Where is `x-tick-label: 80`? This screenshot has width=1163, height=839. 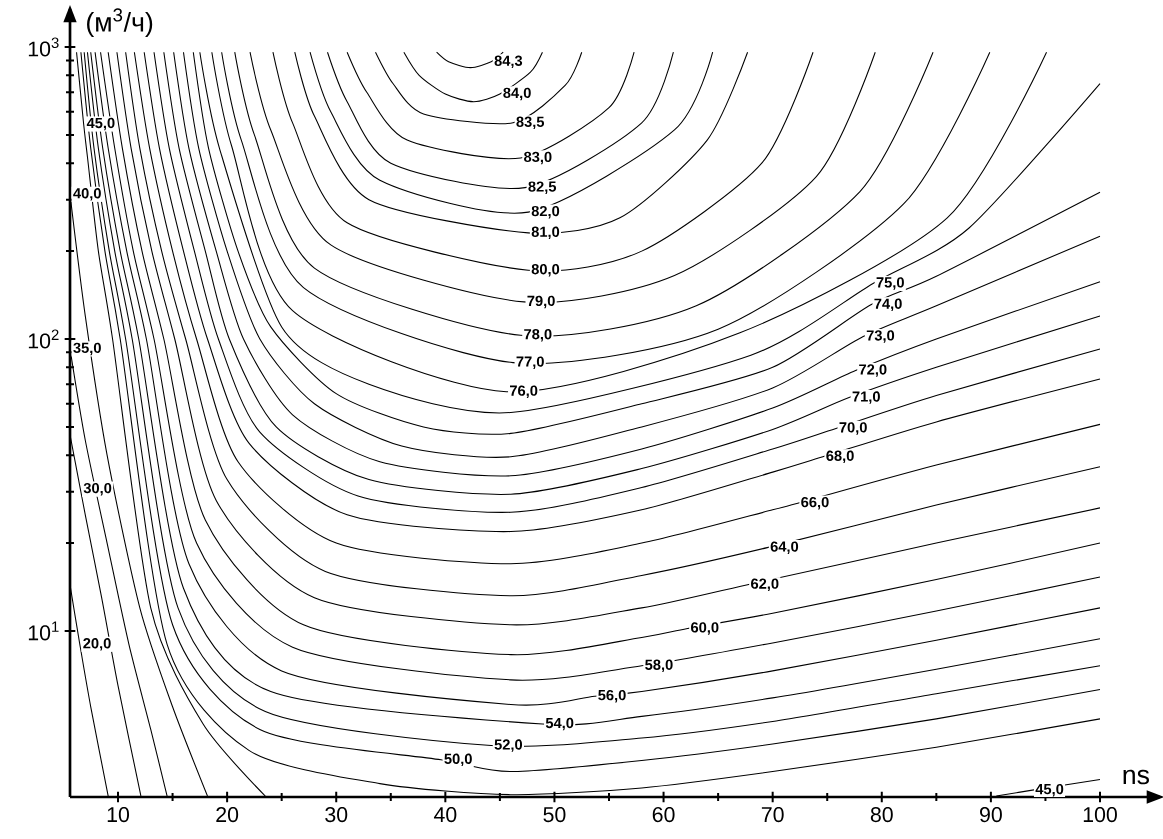 x-tick-label: 80 is located at coordinates (881, 815).